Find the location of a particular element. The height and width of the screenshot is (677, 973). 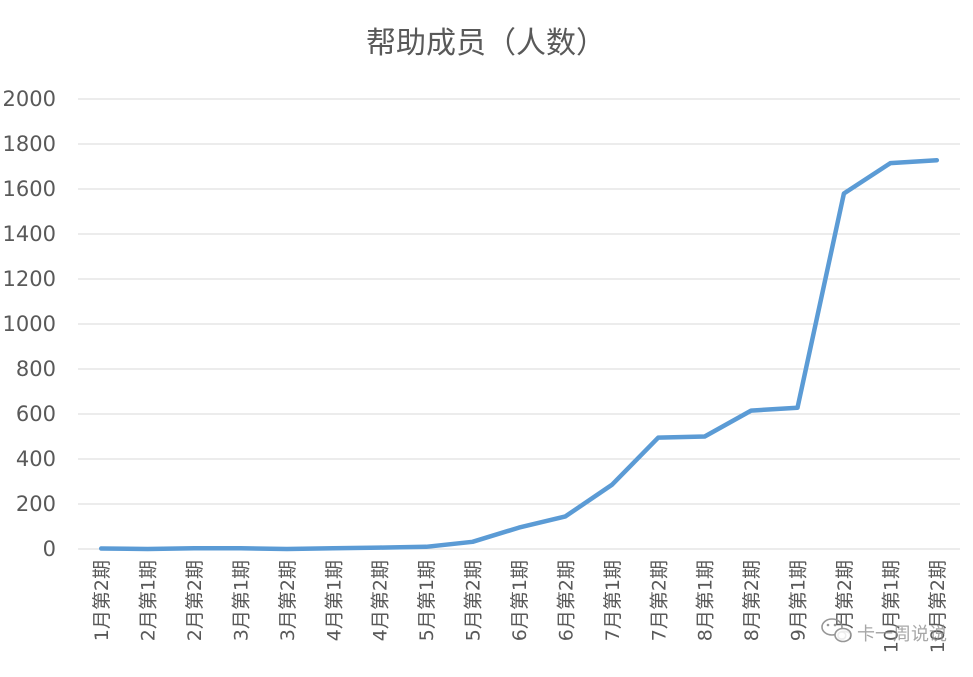

x-tick-label: 7月第1期 is located at coordinates (613, 600).